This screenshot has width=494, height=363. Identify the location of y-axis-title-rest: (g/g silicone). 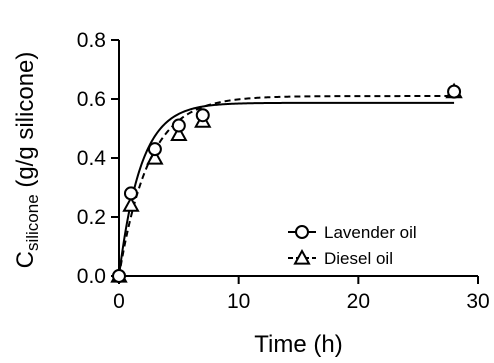
(25, 123).